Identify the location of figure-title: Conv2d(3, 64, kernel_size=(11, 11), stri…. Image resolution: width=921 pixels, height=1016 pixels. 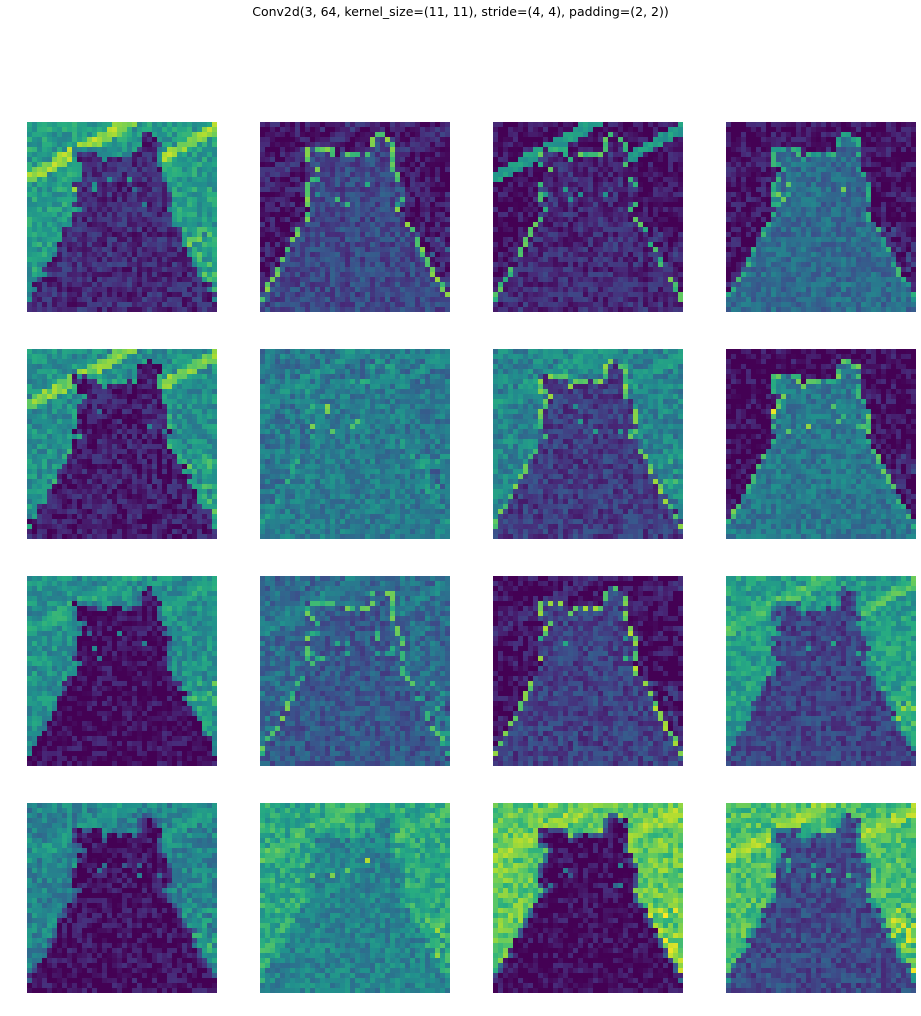
(460, 11).